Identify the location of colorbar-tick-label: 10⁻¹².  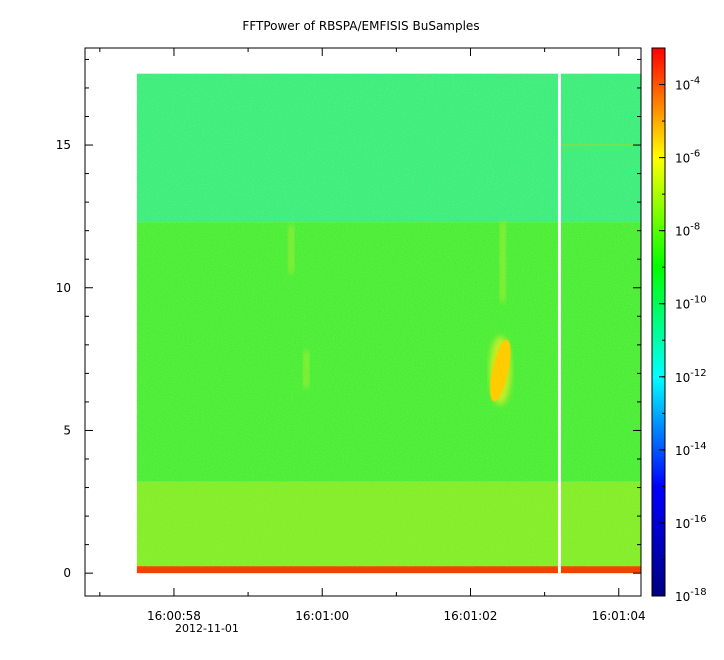
(691, 376).